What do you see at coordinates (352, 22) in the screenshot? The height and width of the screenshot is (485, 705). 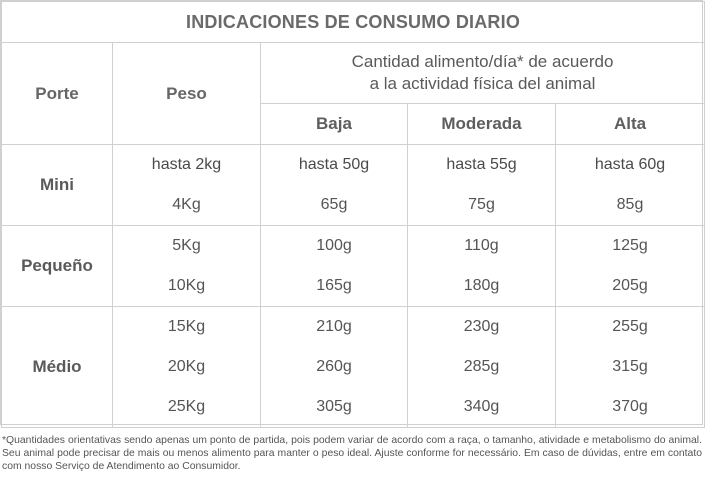 I see `table-title: INDICACIONES DE CONSUMO DIARIO` at bounding box center [352, 22].